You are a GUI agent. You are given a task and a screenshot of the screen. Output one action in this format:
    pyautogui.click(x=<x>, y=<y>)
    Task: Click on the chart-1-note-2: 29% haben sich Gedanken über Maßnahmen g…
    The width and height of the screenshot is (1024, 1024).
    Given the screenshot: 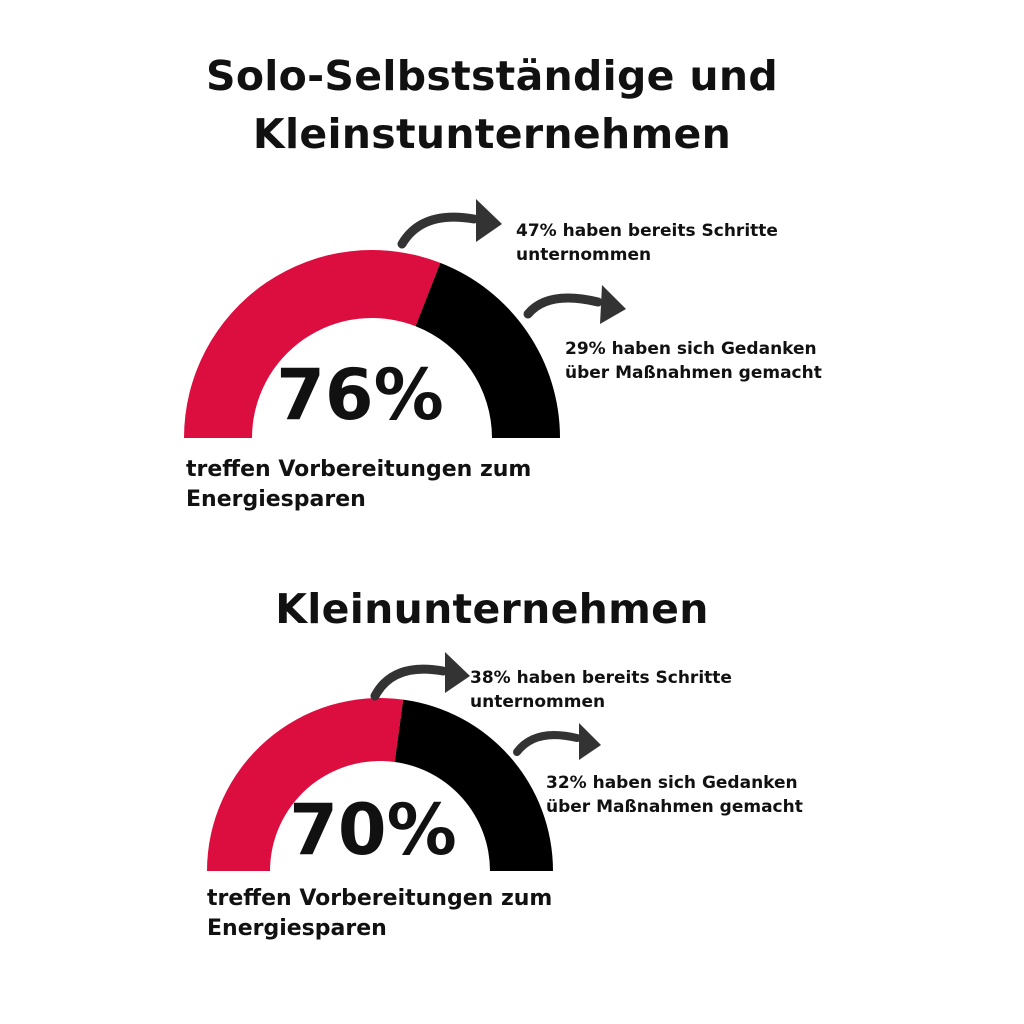 What is the action you would take?
    pyautogui.click(x=693, y=361)
    